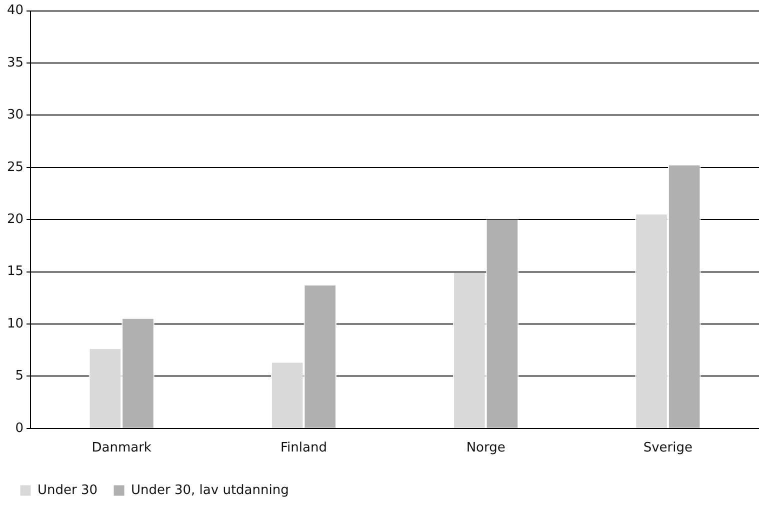  What do you see at coordinates (668, 448) in the screenshot?
I see `x-tick-label: Sverige` at bounding box center [668, 448].